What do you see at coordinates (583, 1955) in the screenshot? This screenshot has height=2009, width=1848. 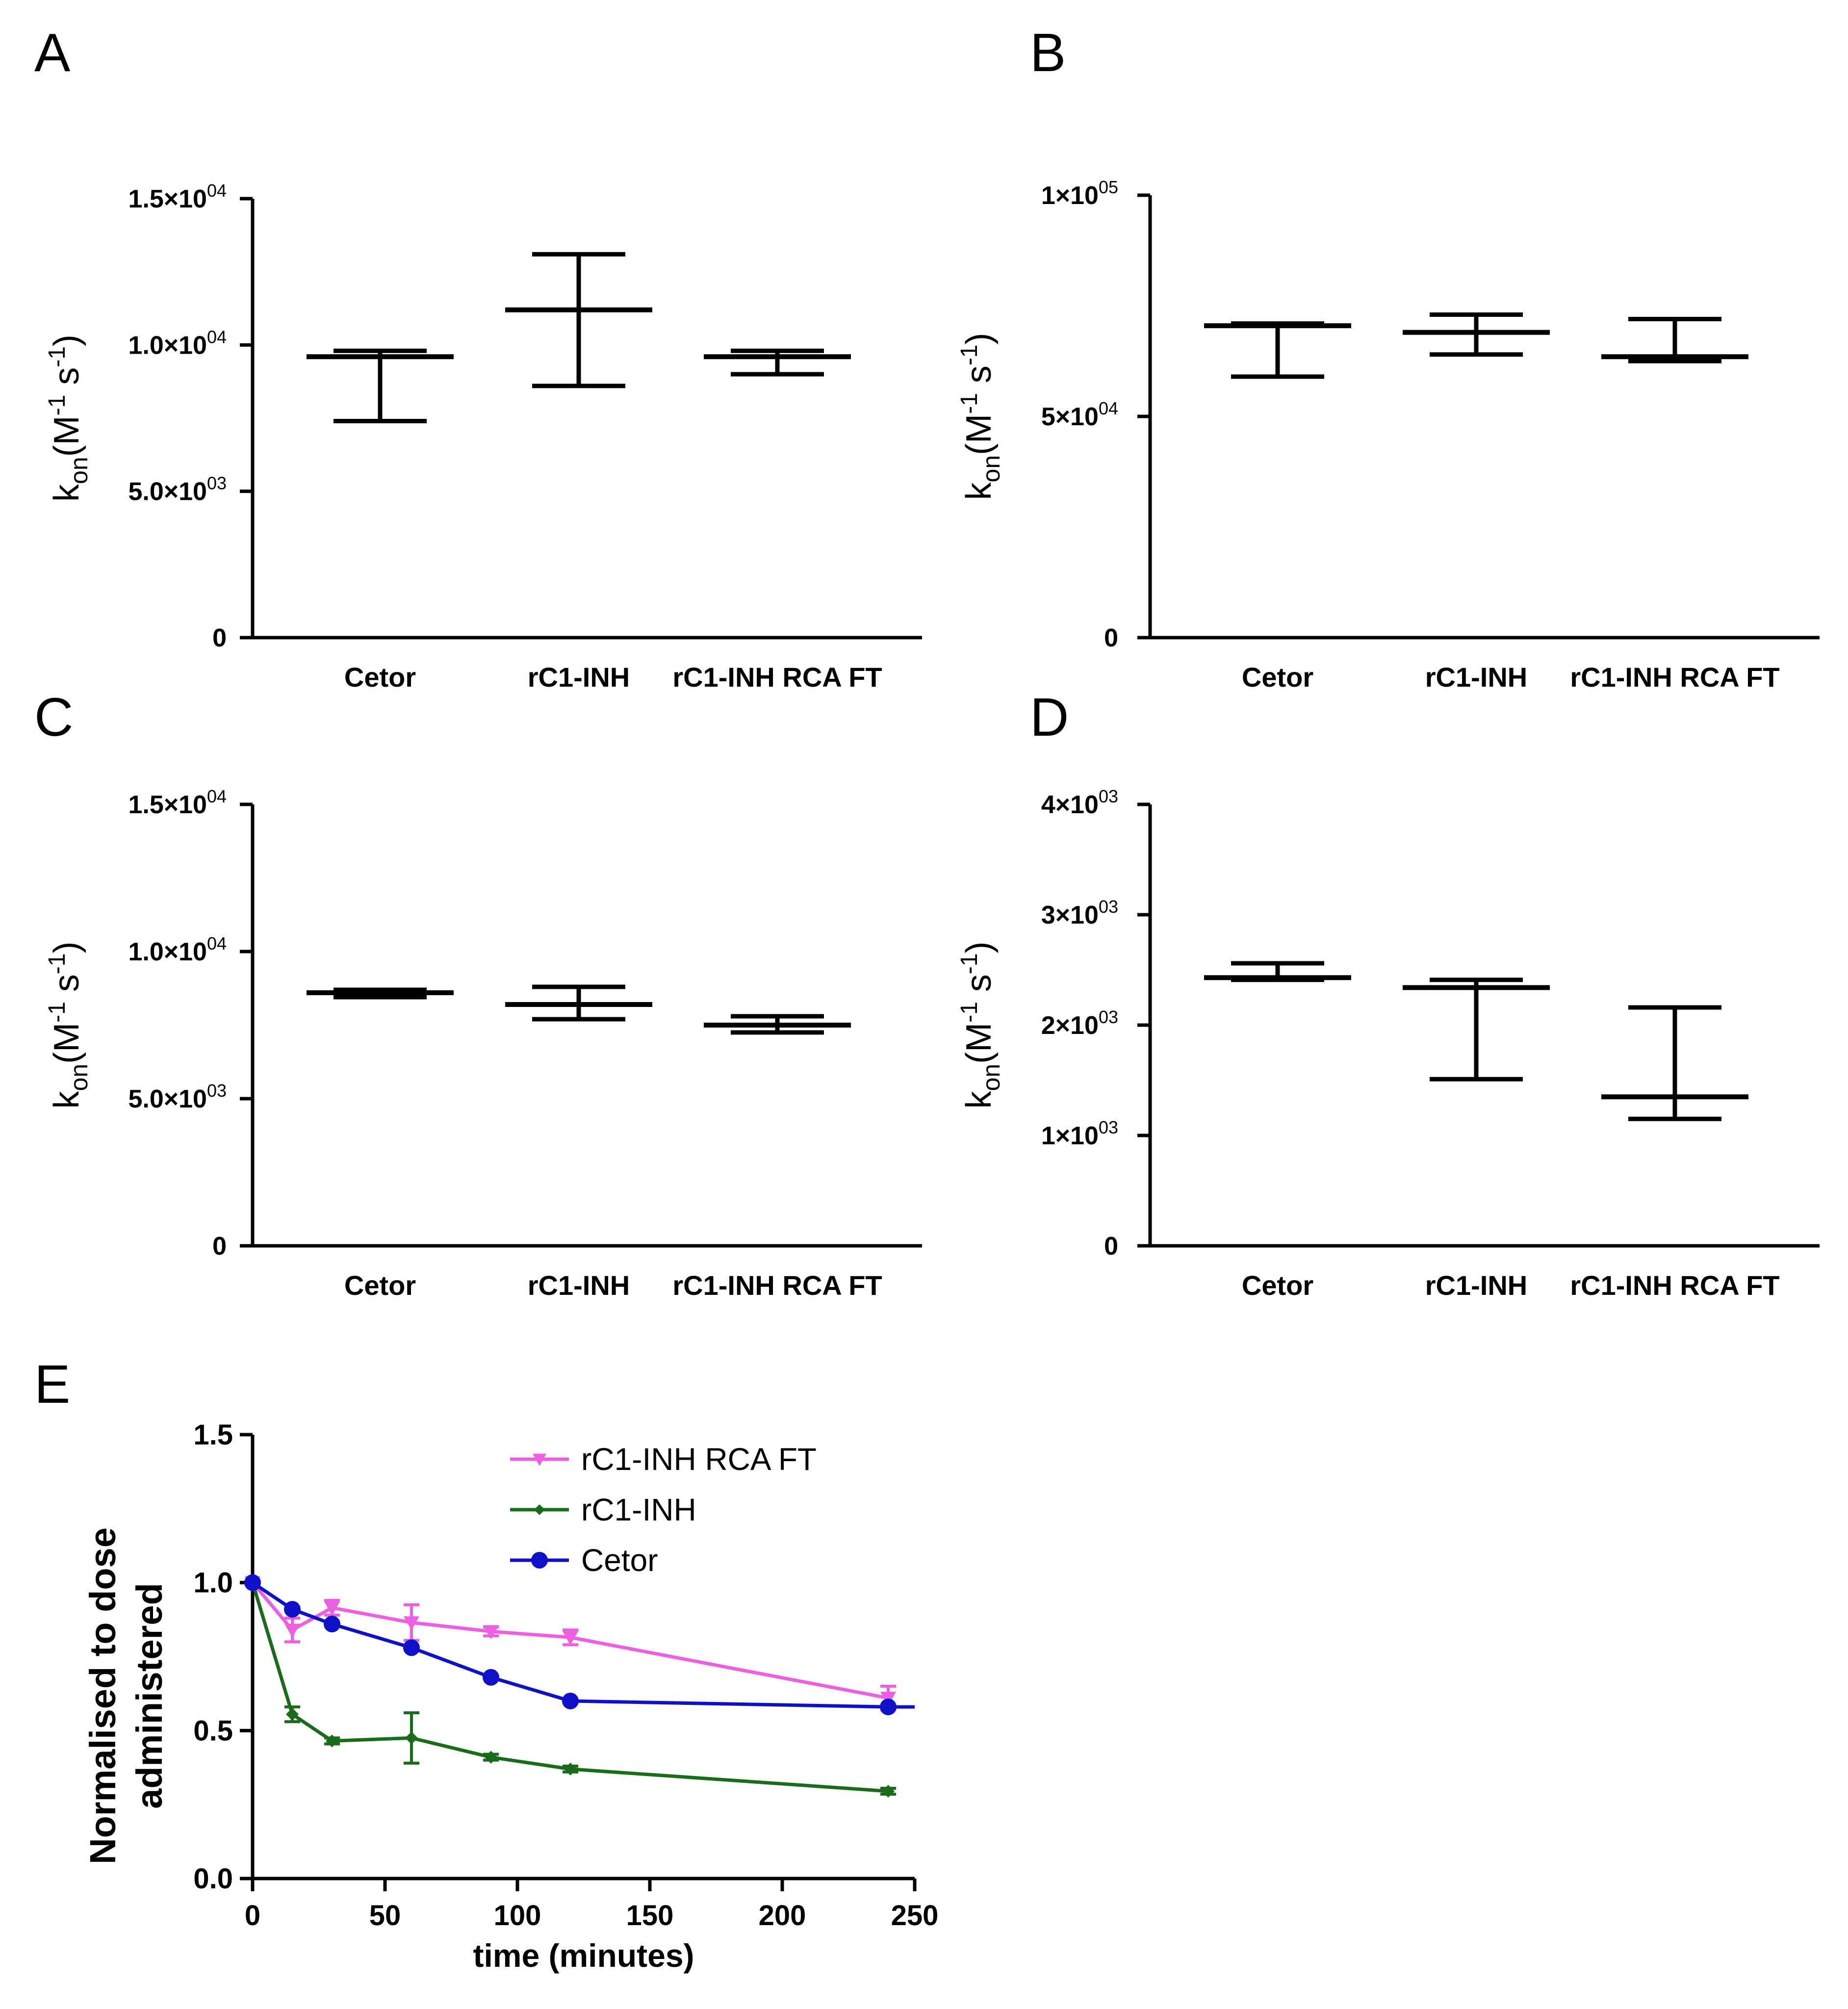 I see `x-axis-label: time (minutes)` at bounding box center [583, 1955].